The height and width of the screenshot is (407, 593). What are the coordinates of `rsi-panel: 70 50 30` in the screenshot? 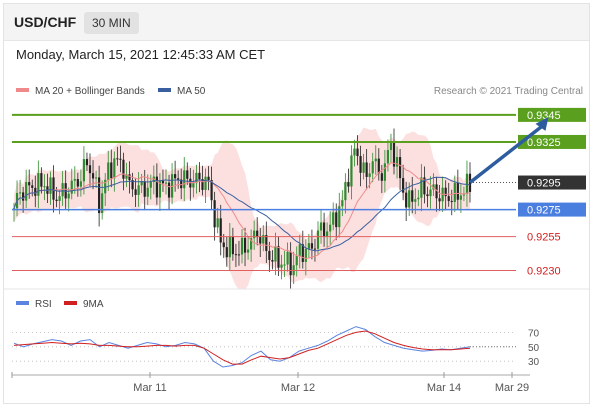 It's located at (276, 347).